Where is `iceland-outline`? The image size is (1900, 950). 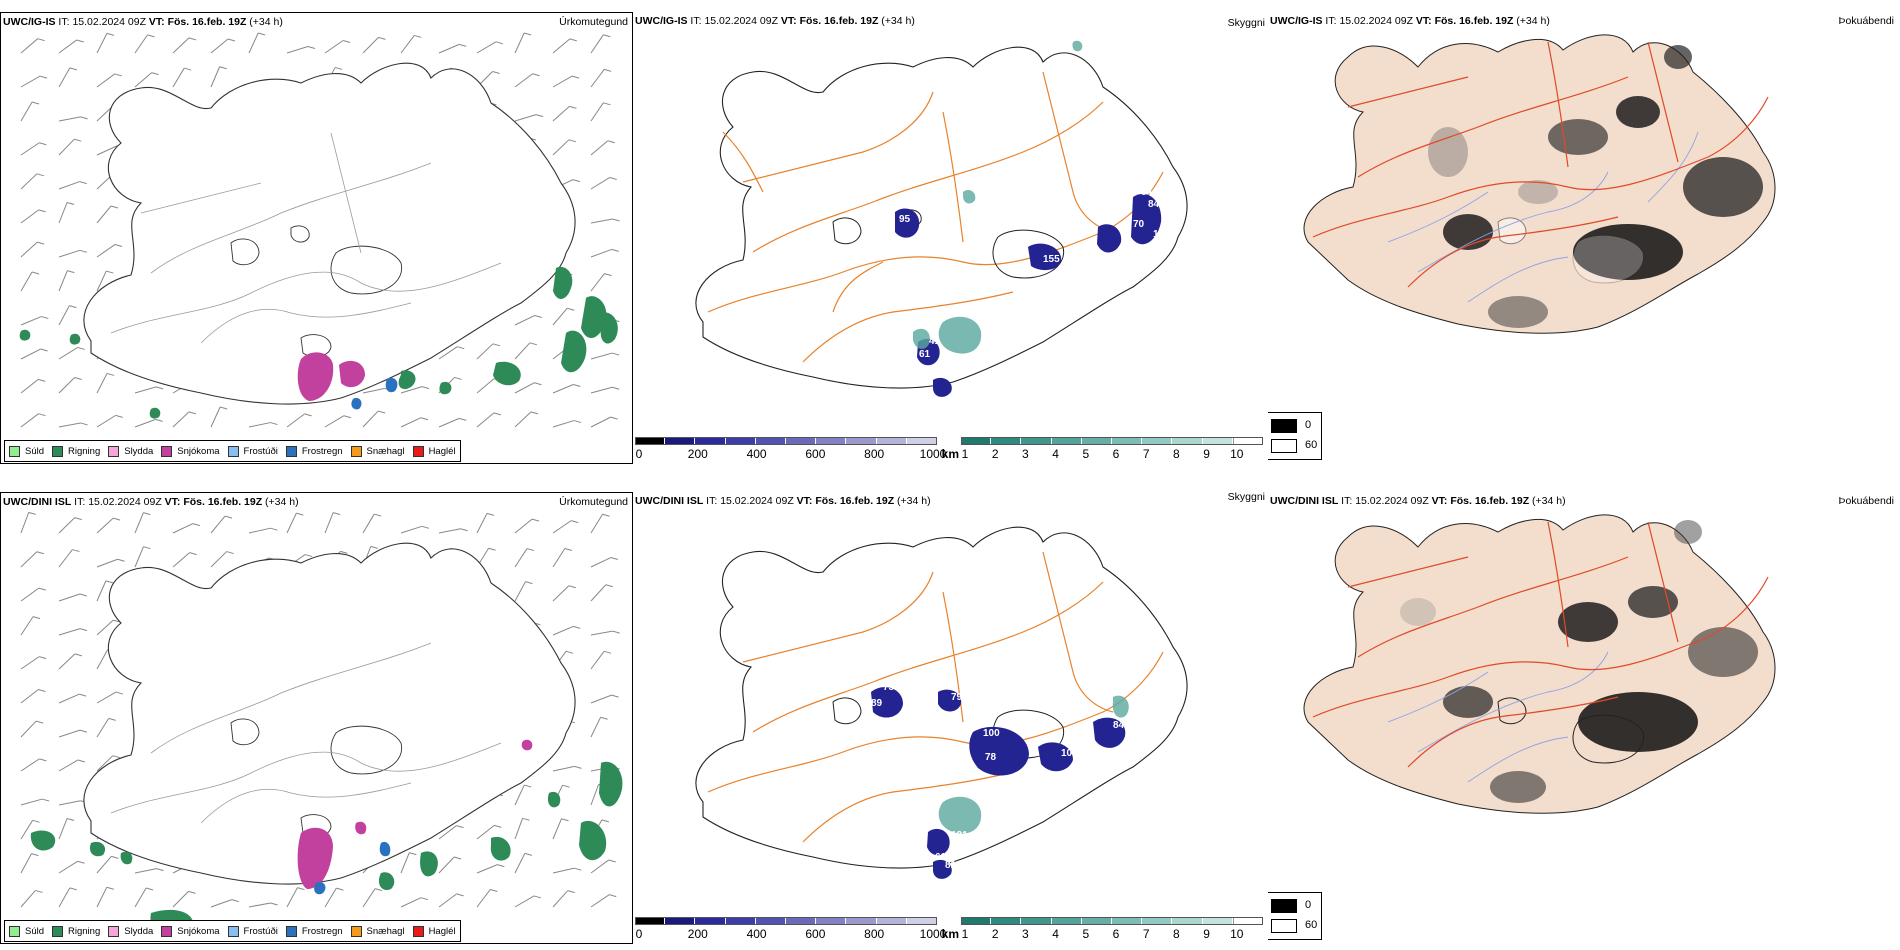
iceland-outline is located at coordinates (329, 713).